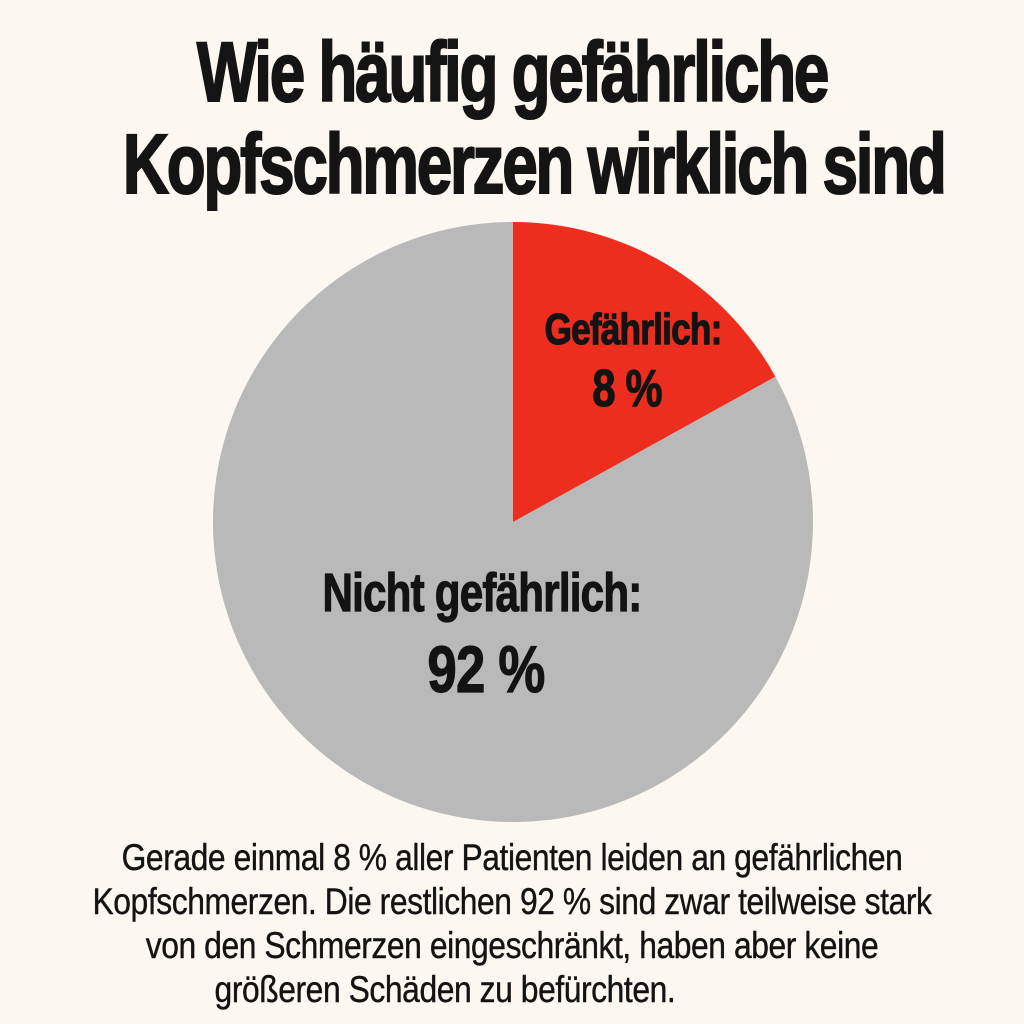  What do you see at coordinates (513, 72) in the screenshot?
I see `chart-title-line-1: Wie häufig gefährliche` at bounding box center [513, 72].